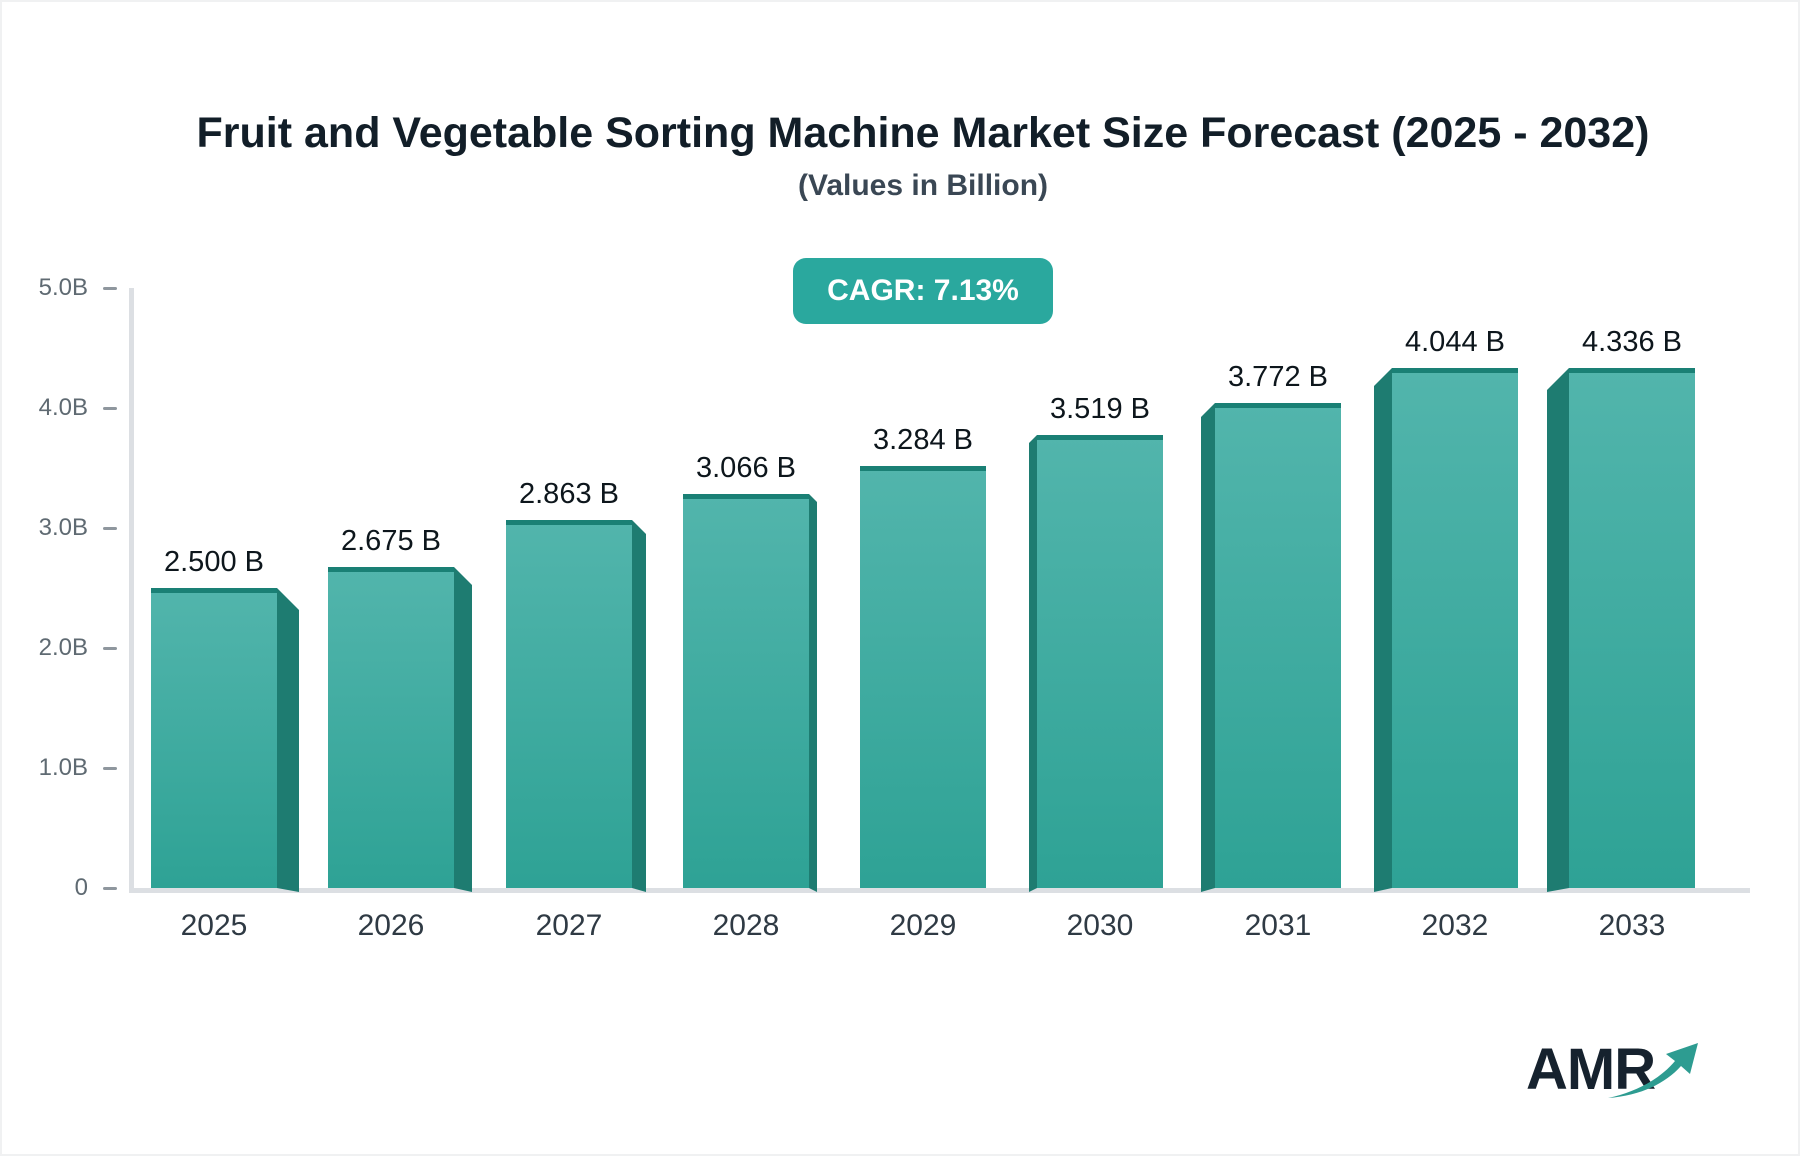 The image size is (1800, 1156). Describe the element at coordinates (1278, 377) in the screenshot. I see `bar-value-label-2031: 3.772 B` at that location.